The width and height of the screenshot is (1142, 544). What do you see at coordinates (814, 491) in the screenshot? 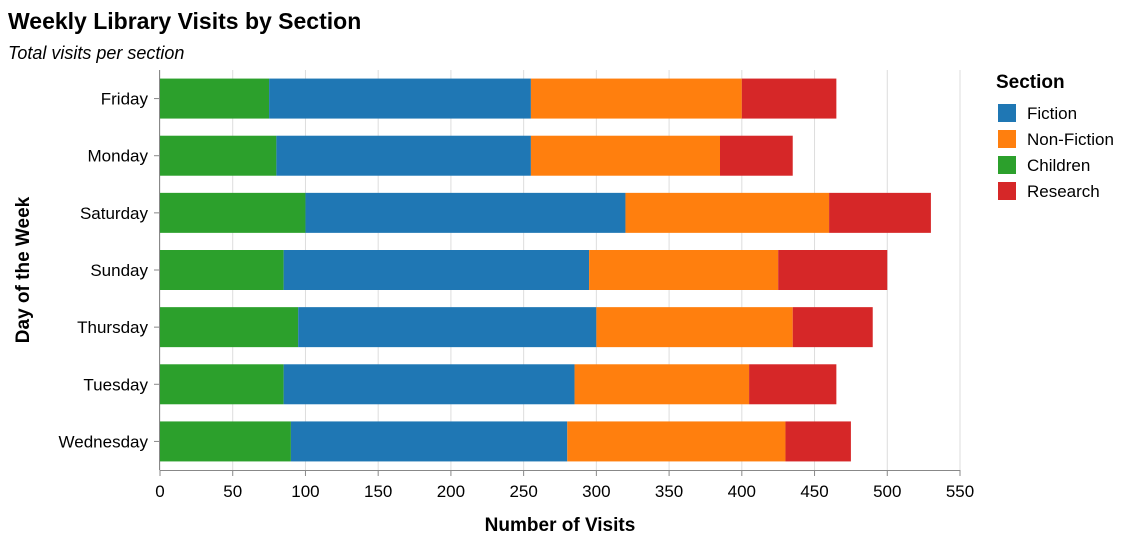
I see `x-tick-label: 450` at bounding box center [814, 491].